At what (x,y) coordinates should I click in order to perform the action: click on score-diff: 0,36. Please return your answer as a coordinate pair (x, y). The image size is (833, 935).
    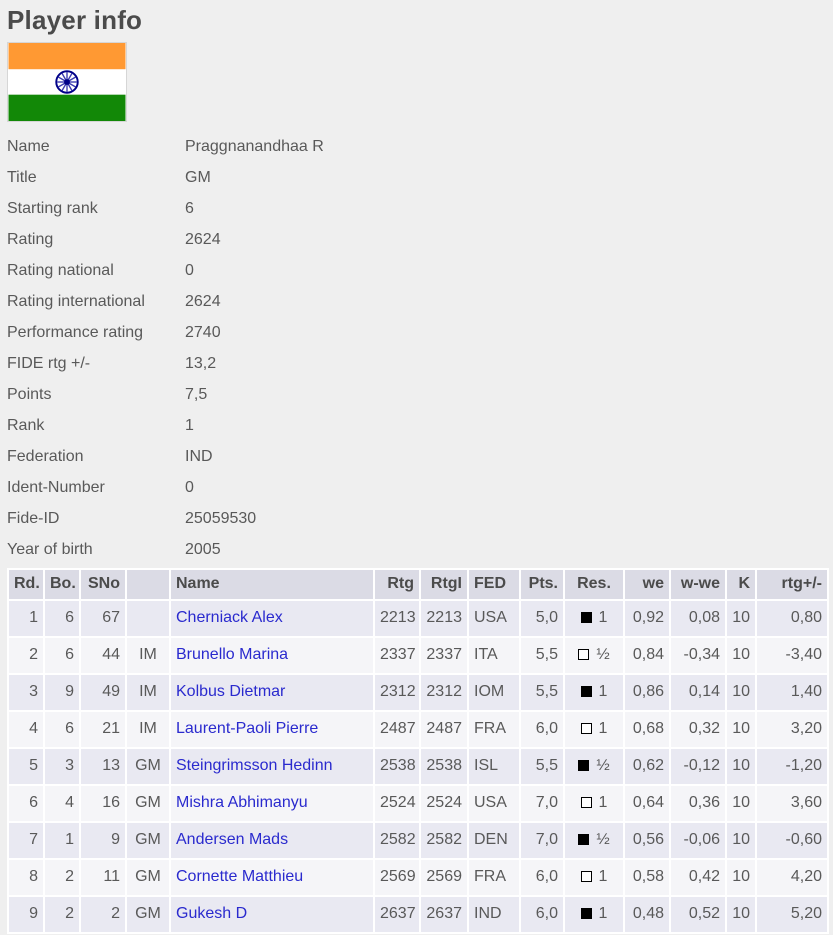
    Looking at the image, I should click on (698, 803).